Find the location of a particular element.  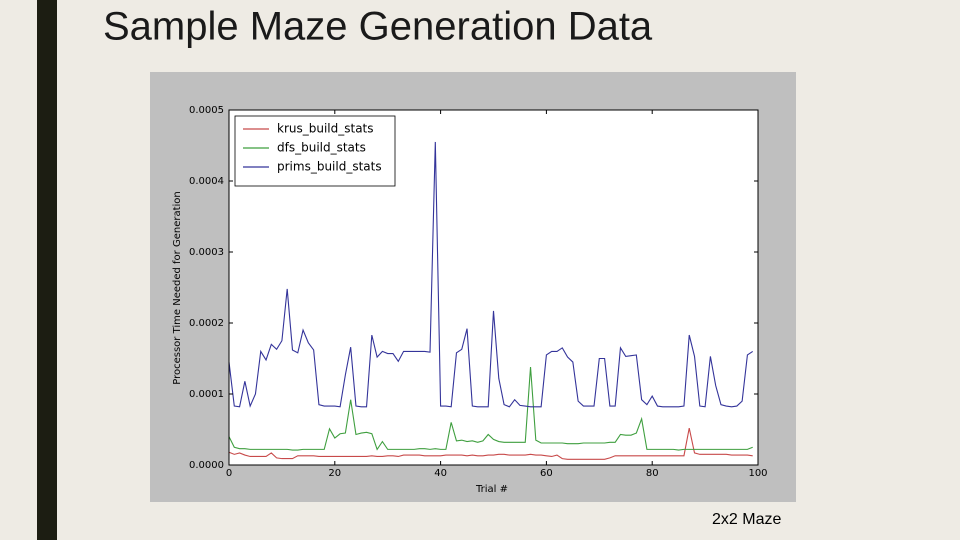

x-tick-label: 60 is located at coordinates (546, 473).